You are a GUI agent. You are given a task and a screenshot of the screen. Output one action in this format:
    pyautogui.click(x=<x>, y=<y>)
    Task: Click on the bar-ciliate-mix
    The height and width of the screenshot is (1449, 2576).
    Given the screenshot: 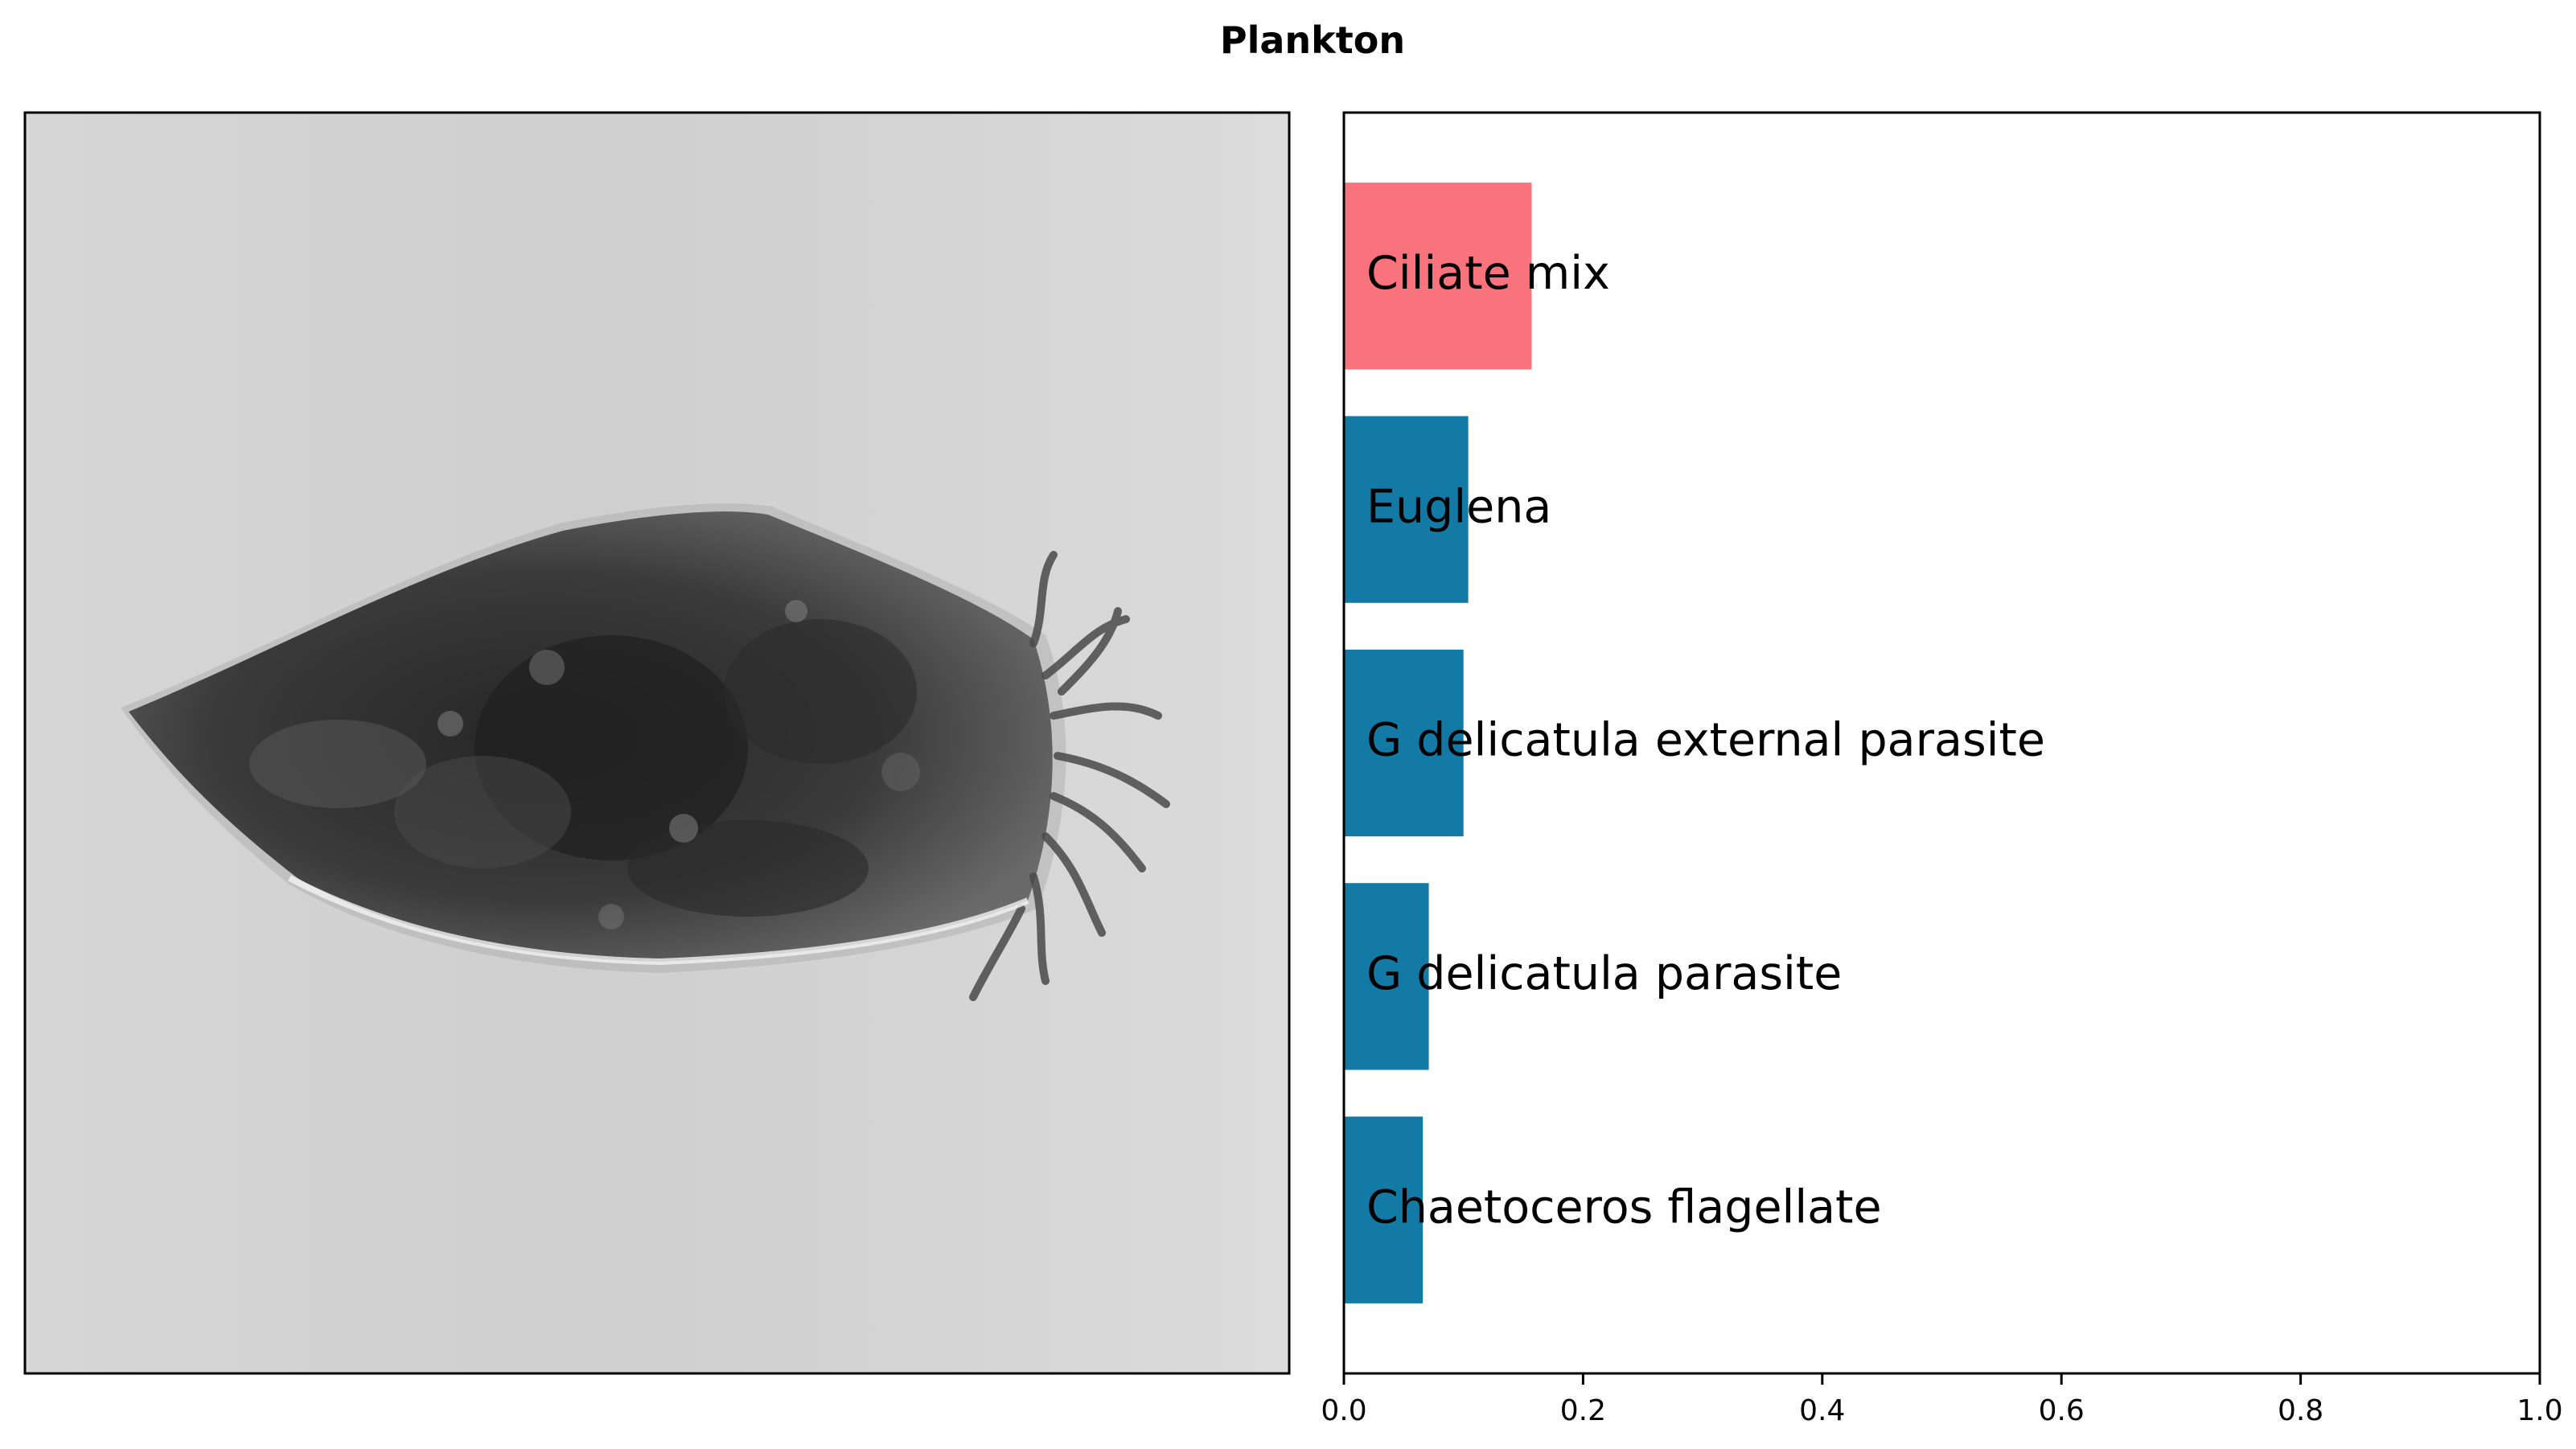 What is the action you would take?
    pyautogui.click(x=1438, y=276)
    